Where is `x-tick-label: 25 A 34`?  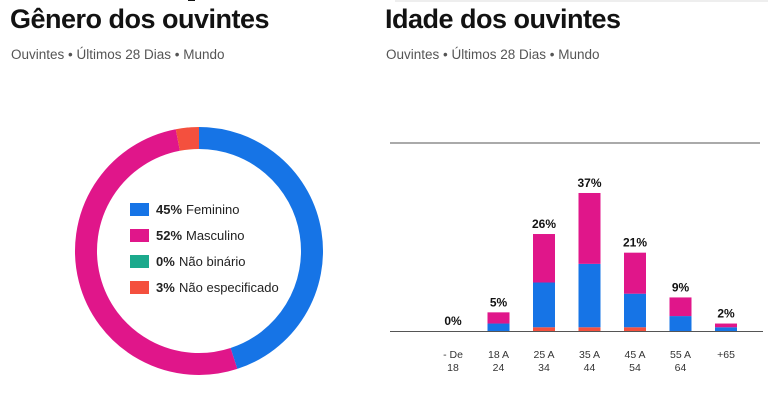
x-tick-label: 25 A 34 is located at coordinates (543, 361).